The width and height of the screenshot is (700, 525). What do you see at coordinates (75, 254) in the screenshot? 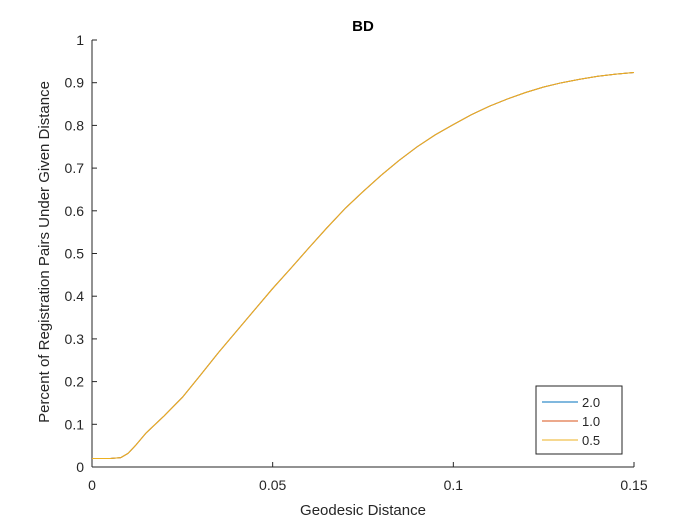
I see `y-tick-label: 0.5` at bounding box center [75, 254].